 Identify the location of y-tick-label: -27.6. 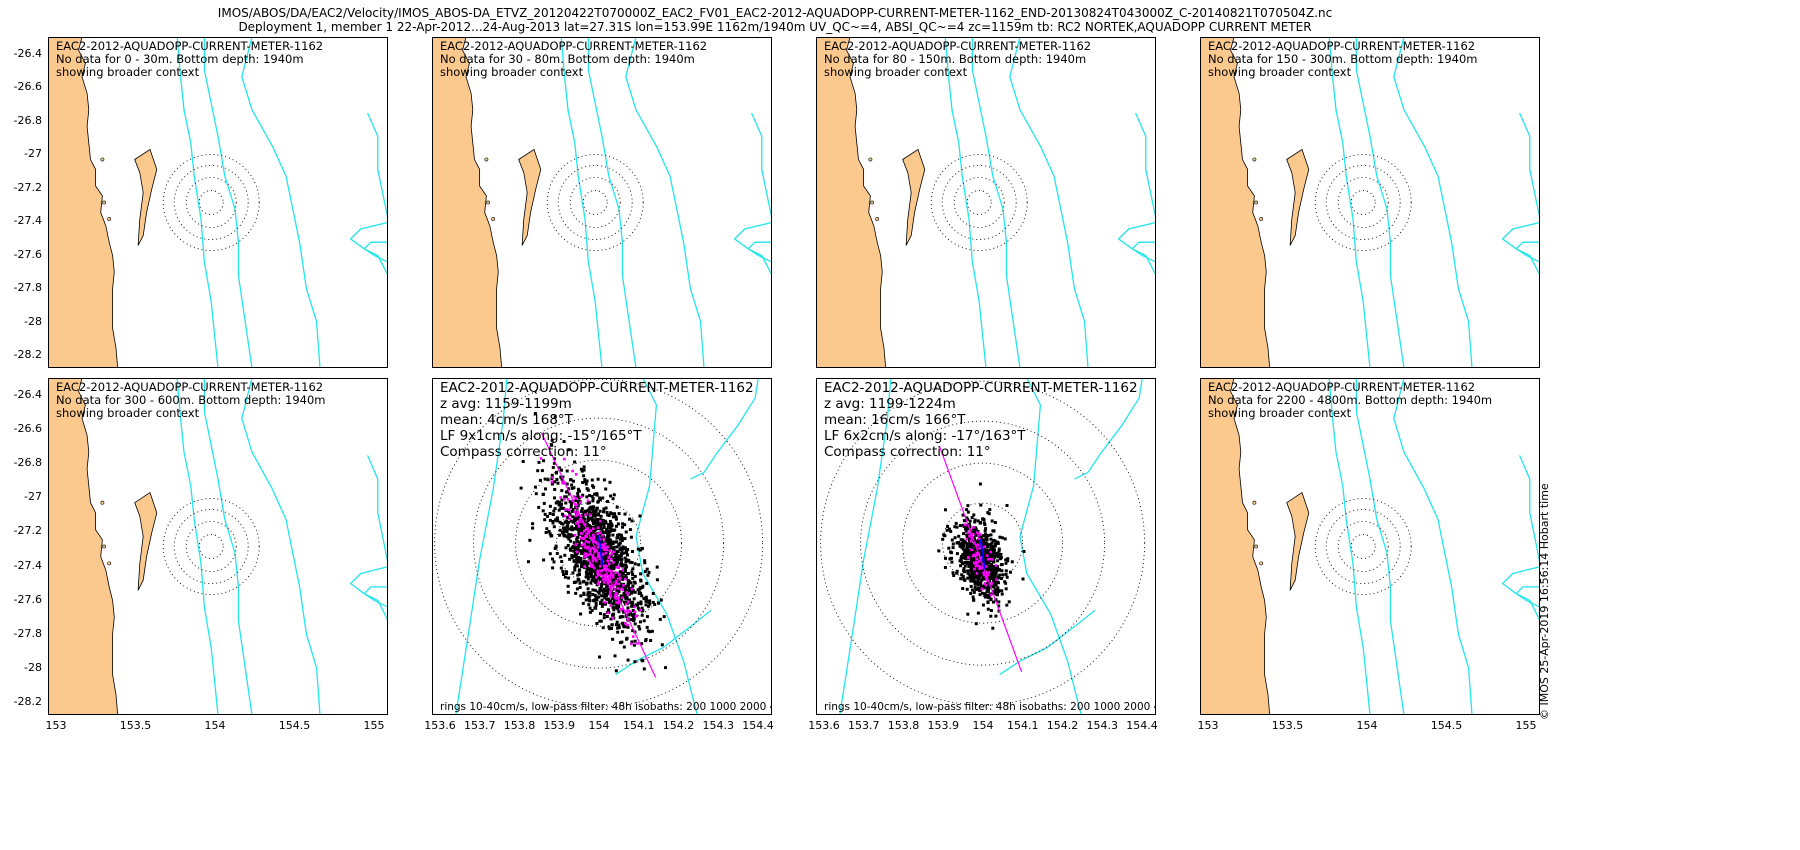
(27, 254).